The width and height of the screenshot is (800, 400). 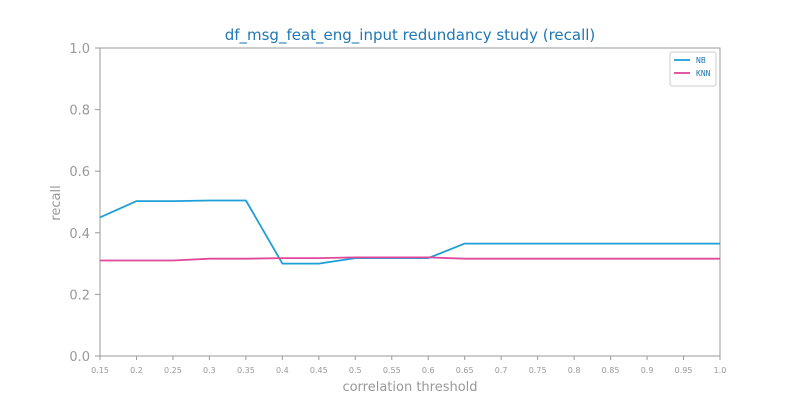 What do you see at coordinates (693, 69) in the screenshot?
I see `legend: NB KNN` at bounding box center [693, 69].